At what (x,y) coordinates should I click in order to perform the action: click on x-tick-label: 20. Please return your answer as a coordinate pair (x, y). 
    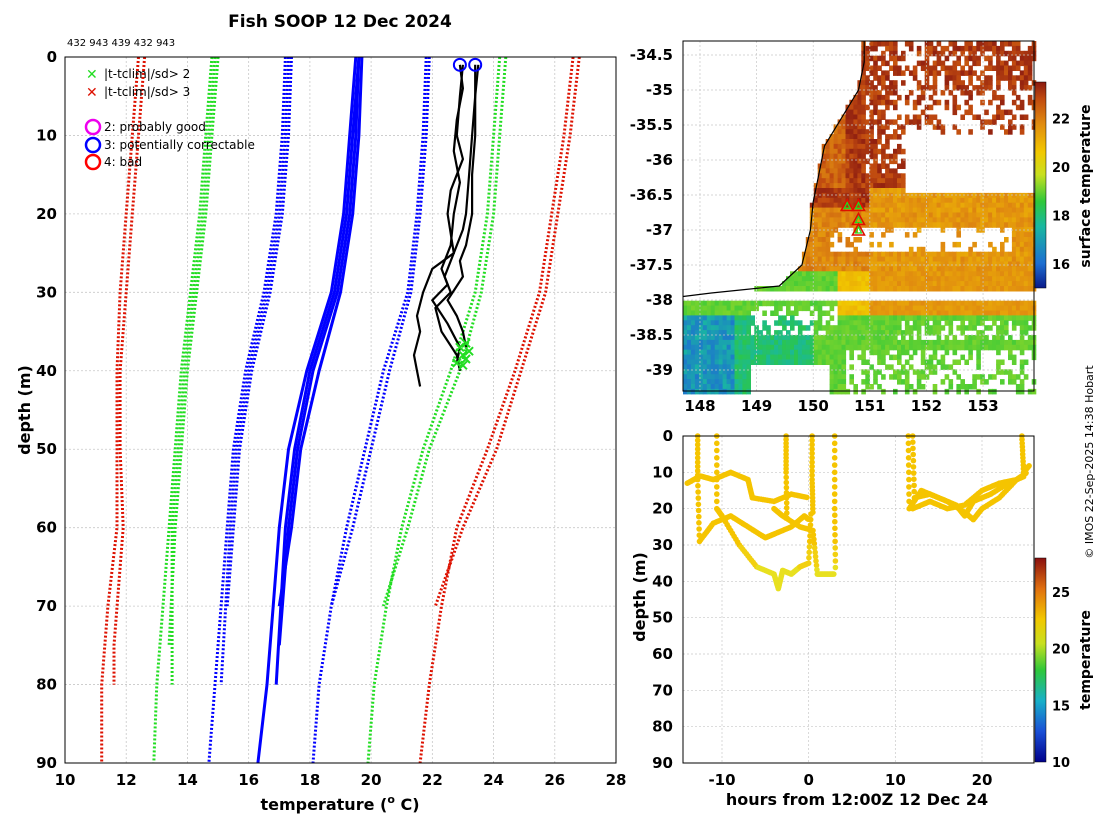
    Looking at the image, I should click on (371, 780).